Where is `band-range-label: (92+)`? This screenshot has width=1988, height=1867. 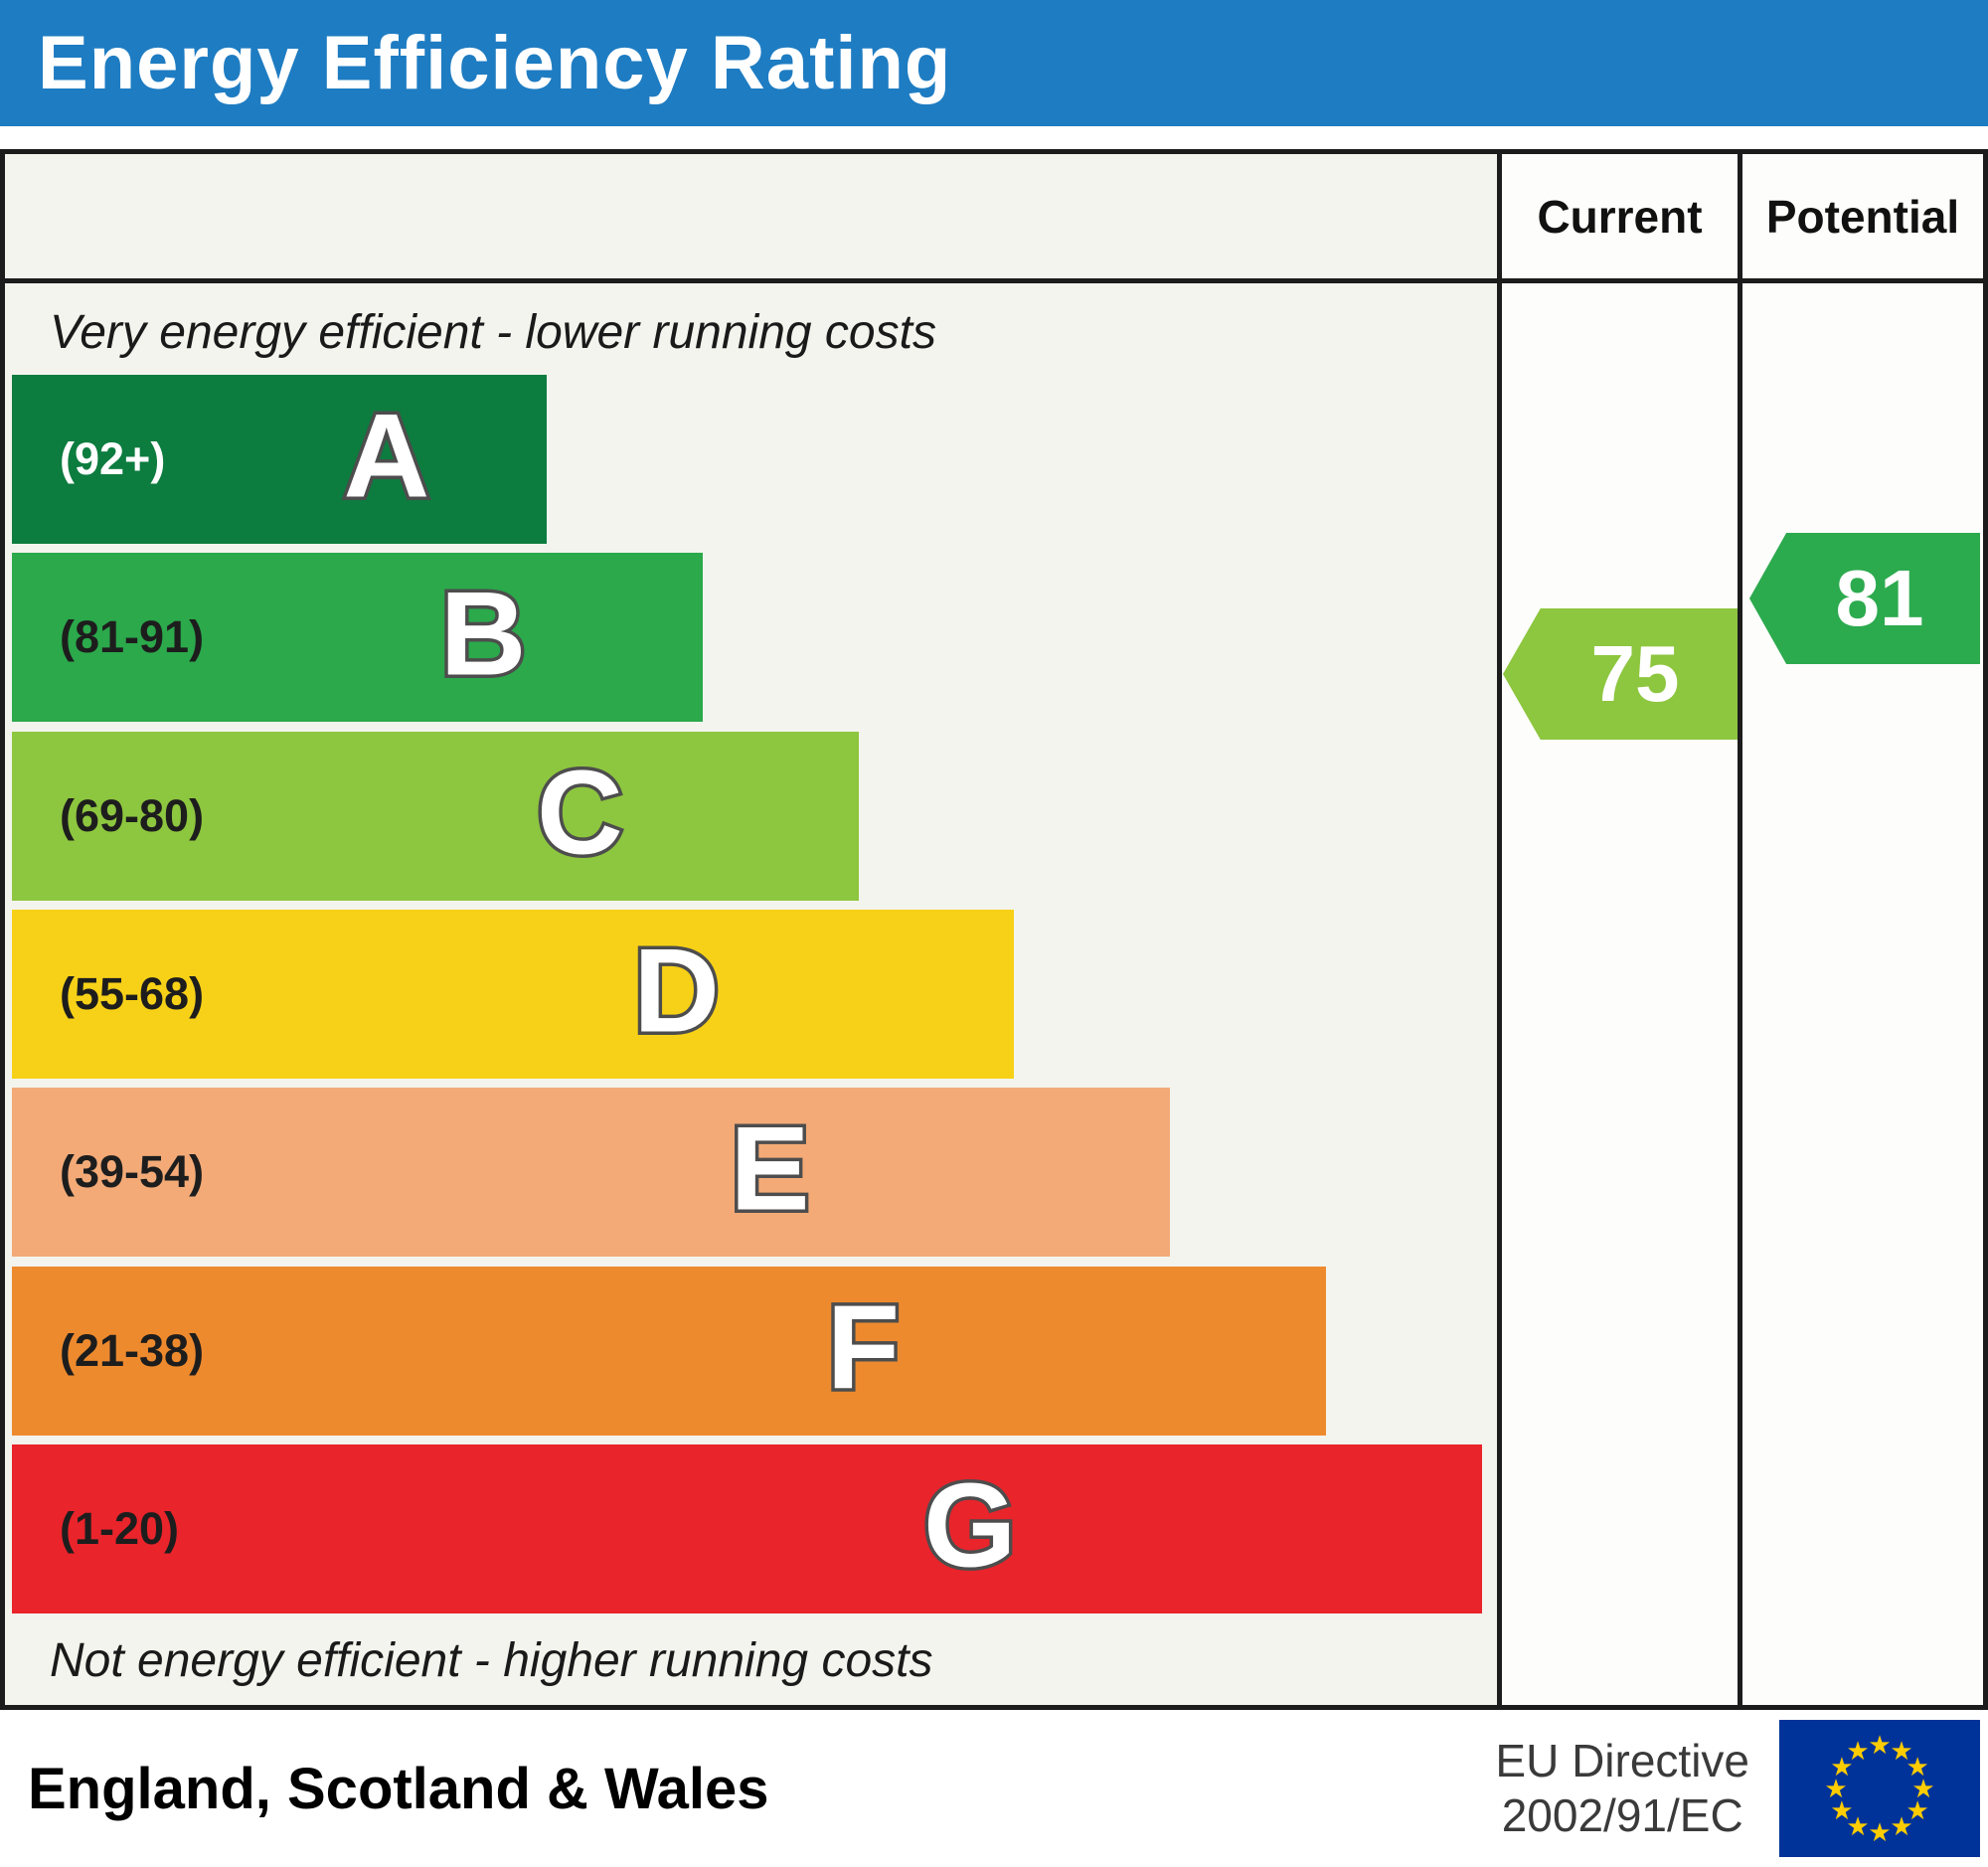 band-range-label: (92+) is located at coordinates (113, 458).